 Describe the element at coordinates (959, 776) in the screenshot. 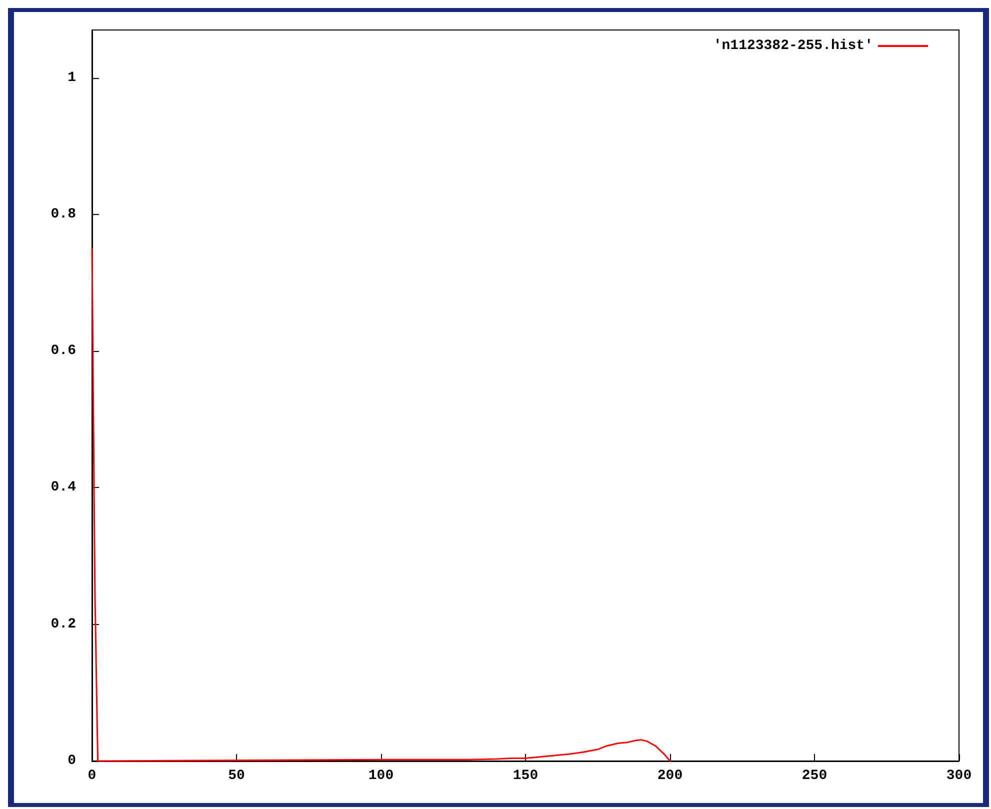

I see `x-tick-label: 300` at that location.